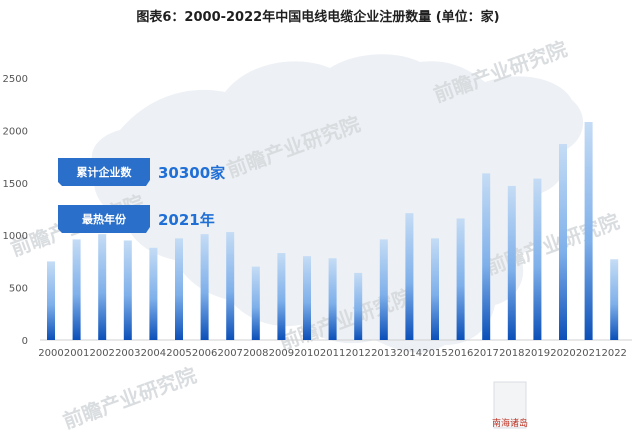 Image resolution: width=636 pixels, height=439 pixels. What do you see at coordinates (318, 17) in the screenshot?
I see `chart-title: 图表6：2000-2022年中国电线电缆企业注册数量 (单位：家)` at bounding box center [318, 17].